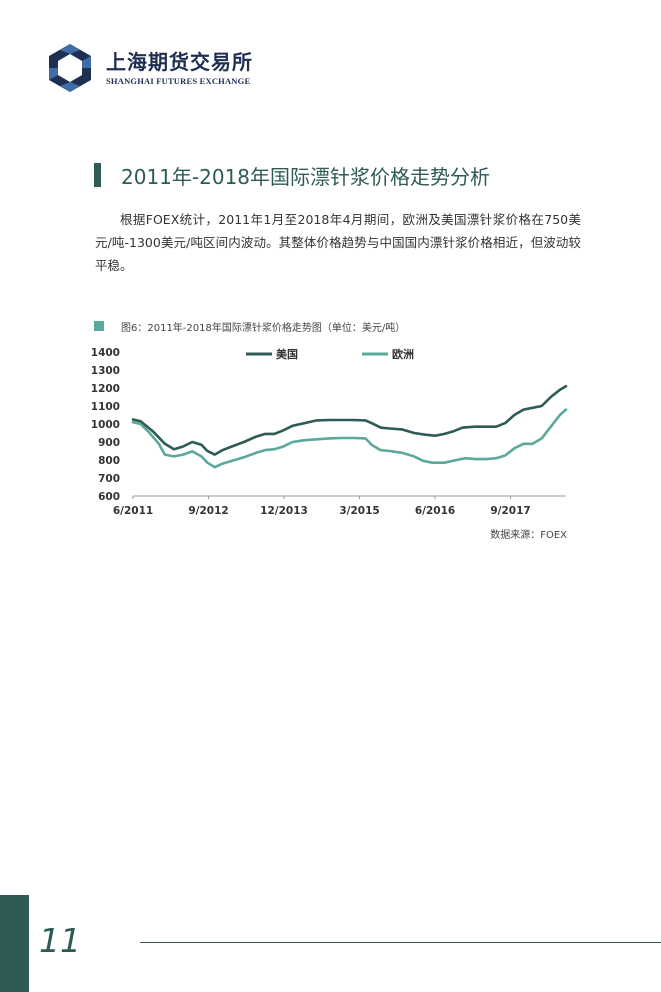 The height and width of the screenshot is (992, 661). What do you see at coordinates (528, 535) in the screenshot?
I see `data-source: 数据来源：FOEX` at bounding box center [528, 535].